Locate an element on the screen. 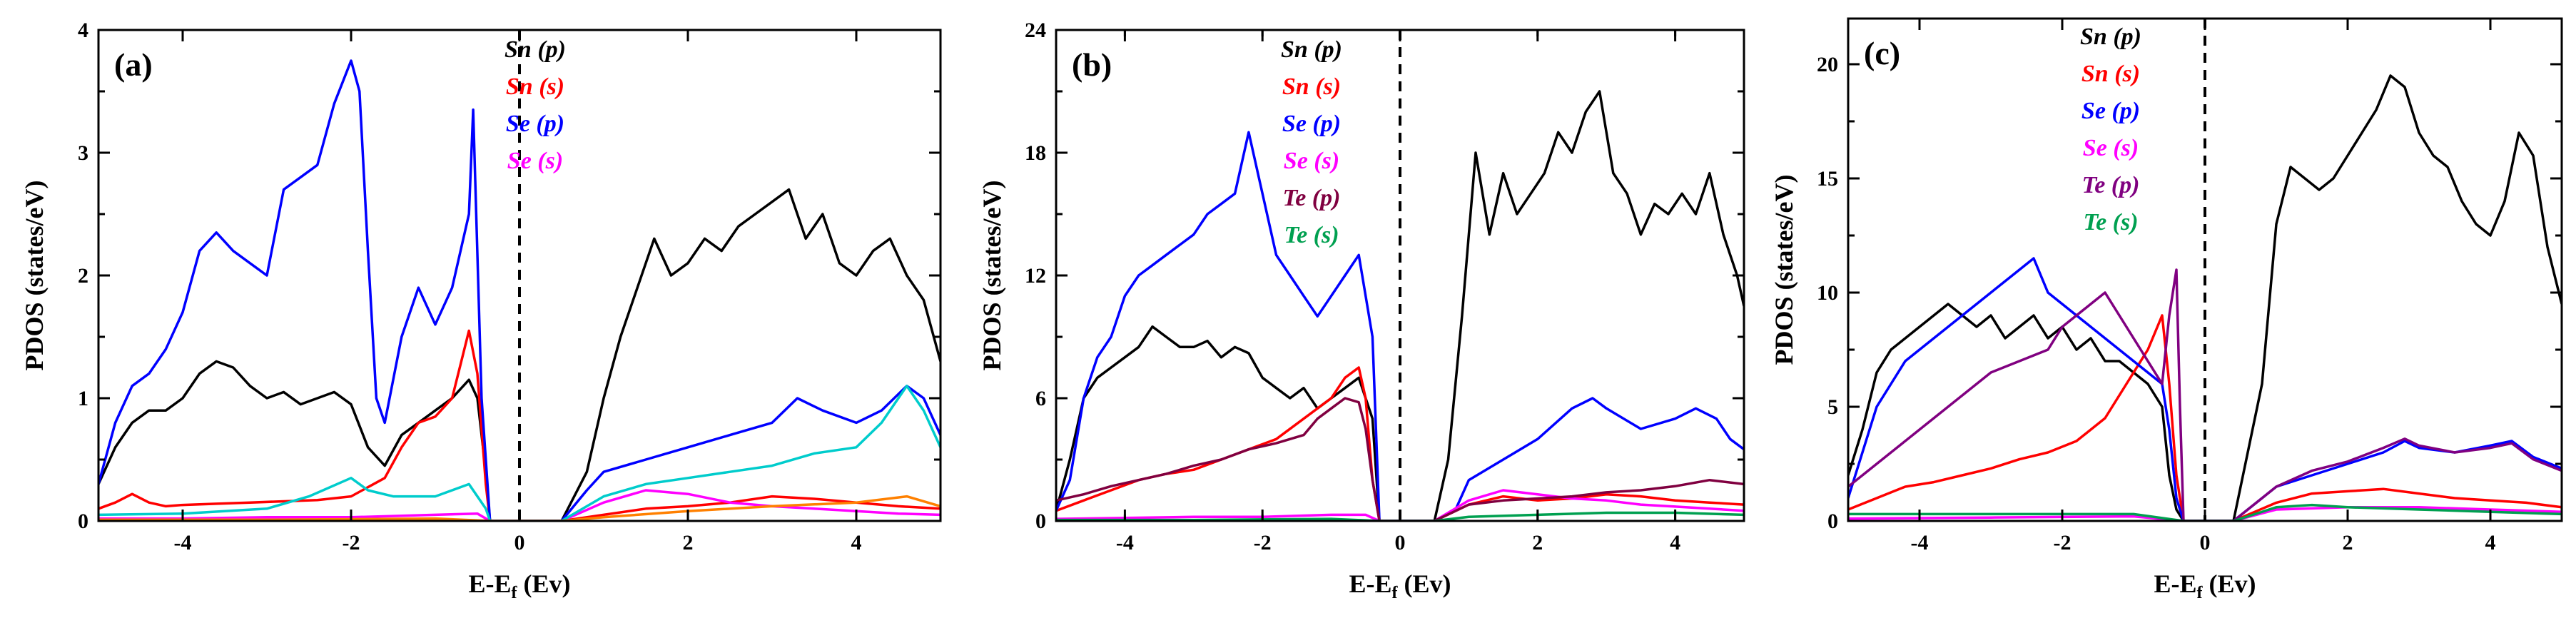  series-line-sep is located at coordinates (2205, 389).